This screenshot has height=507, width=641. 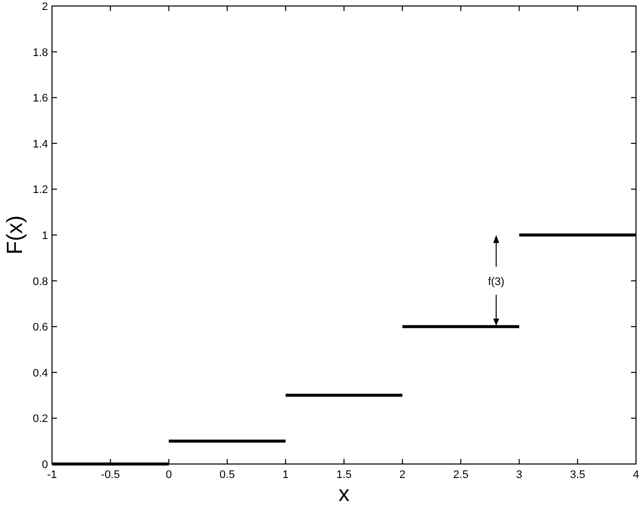 What do you see at coordinates (45, 465) in the screenshot?
I see `y-tick-label: 0` at bounding box center [45, 465].